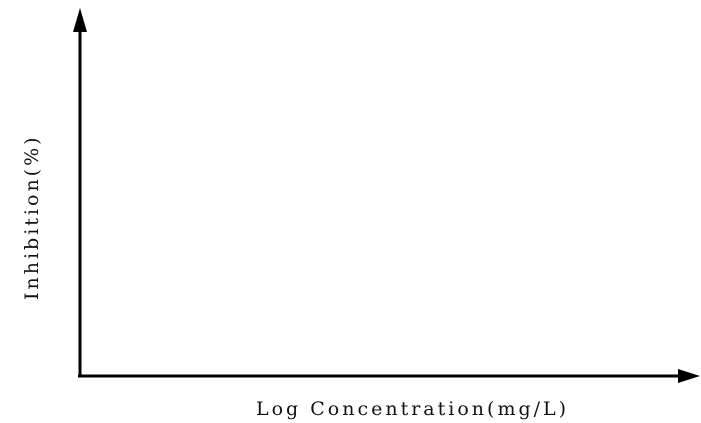  What do you see at coordinates (80, 20) in the screenshot?
I see `y-axis-arrow-icon` at bounding box center [80, 20].